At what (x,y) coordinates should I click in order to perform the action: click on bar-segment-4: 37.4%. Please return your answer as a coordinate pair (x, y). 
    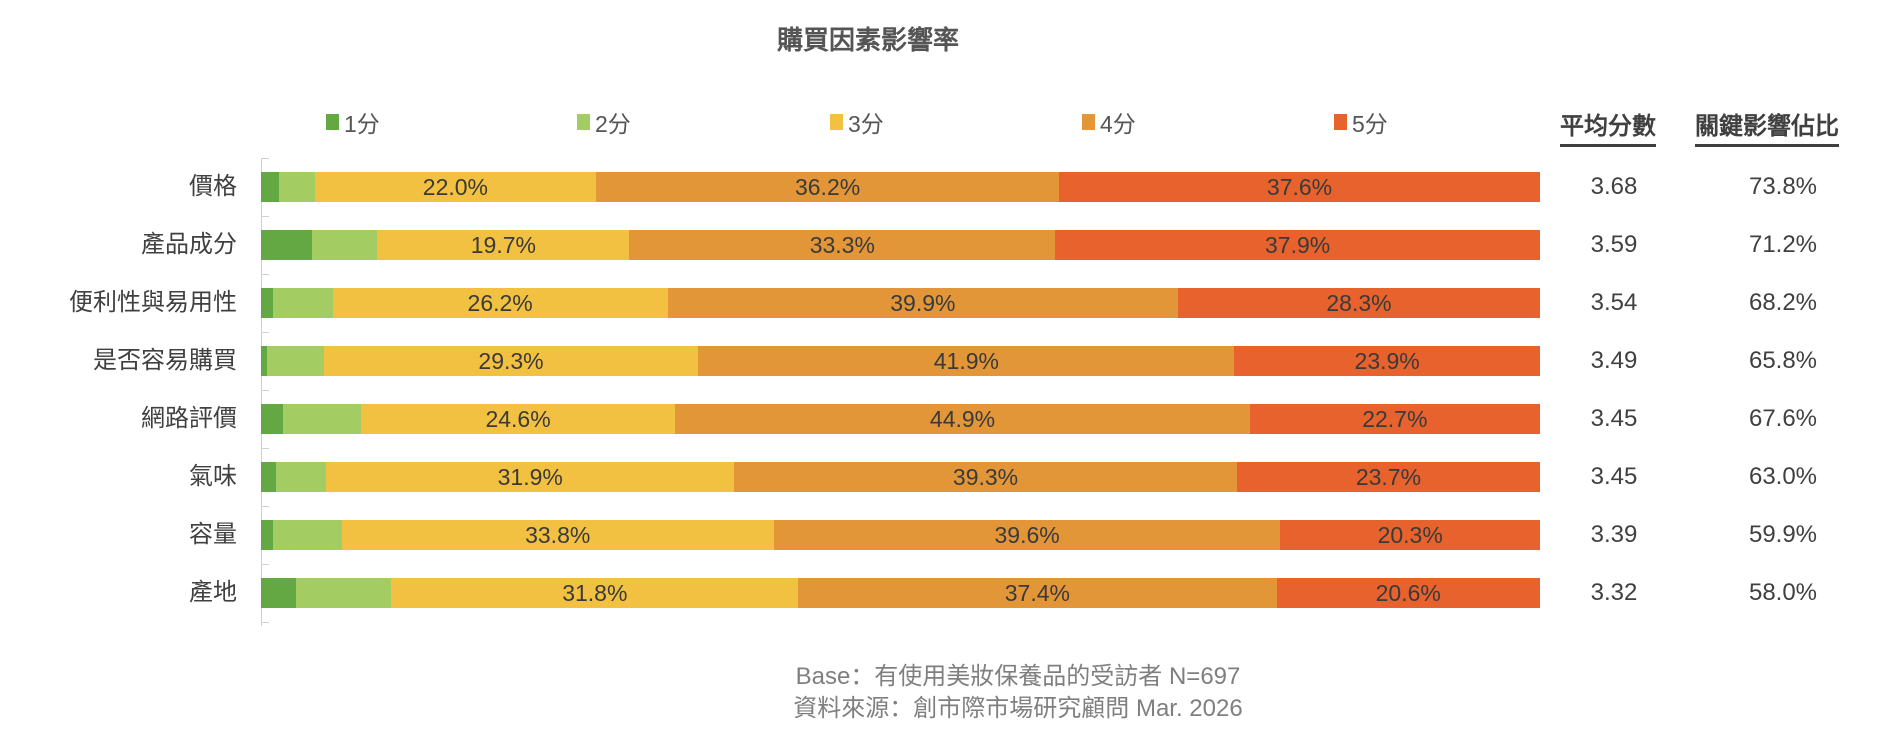
    Looking at the image, I should click on (1037, 593).